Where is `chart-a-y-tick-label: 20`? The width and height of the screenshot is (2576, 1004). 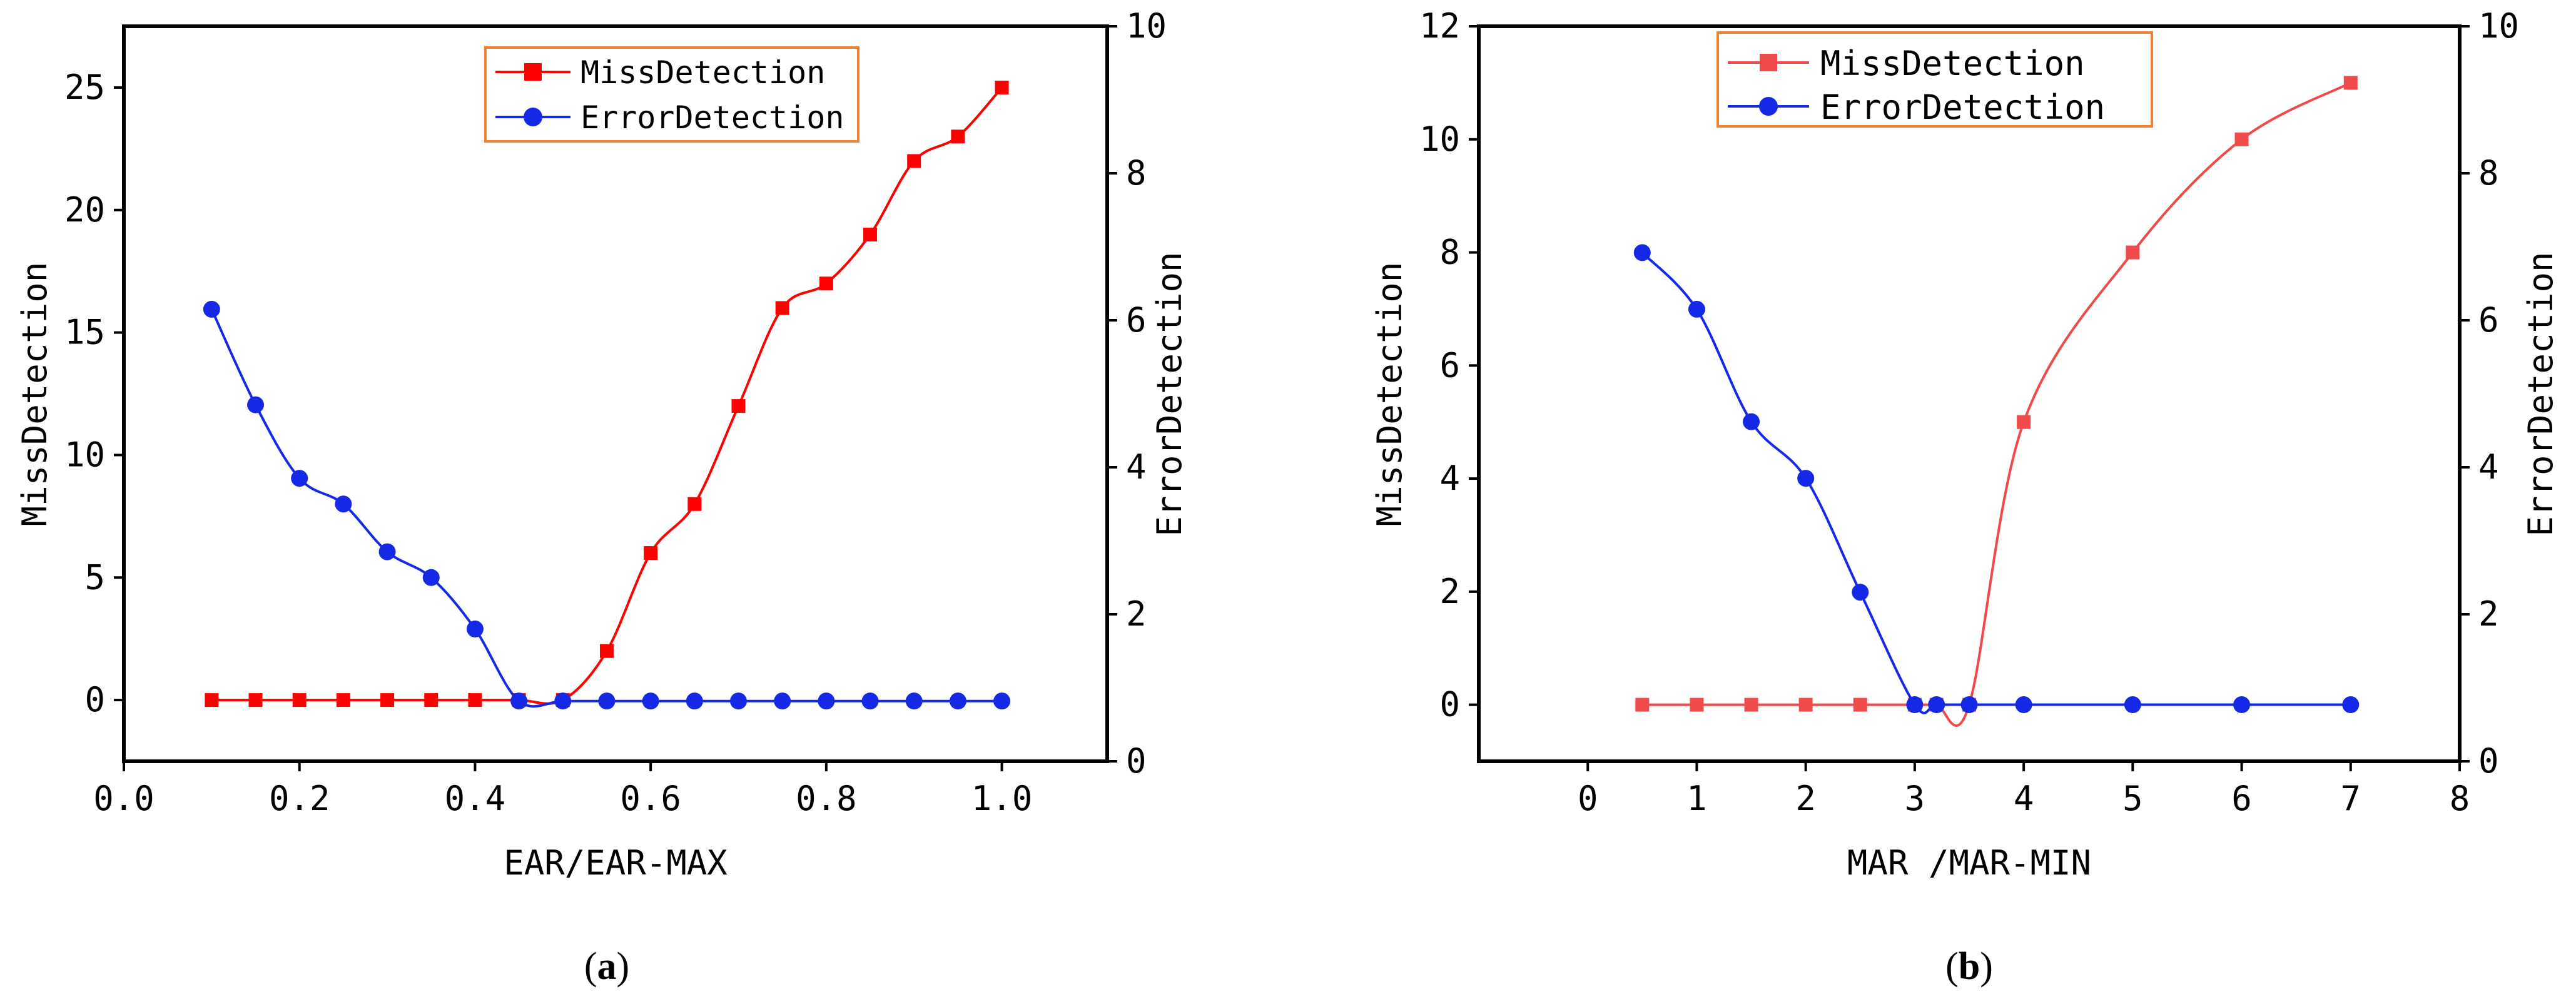 chart-a-y-tick-label: 20 is located at coordinates (84, 210).